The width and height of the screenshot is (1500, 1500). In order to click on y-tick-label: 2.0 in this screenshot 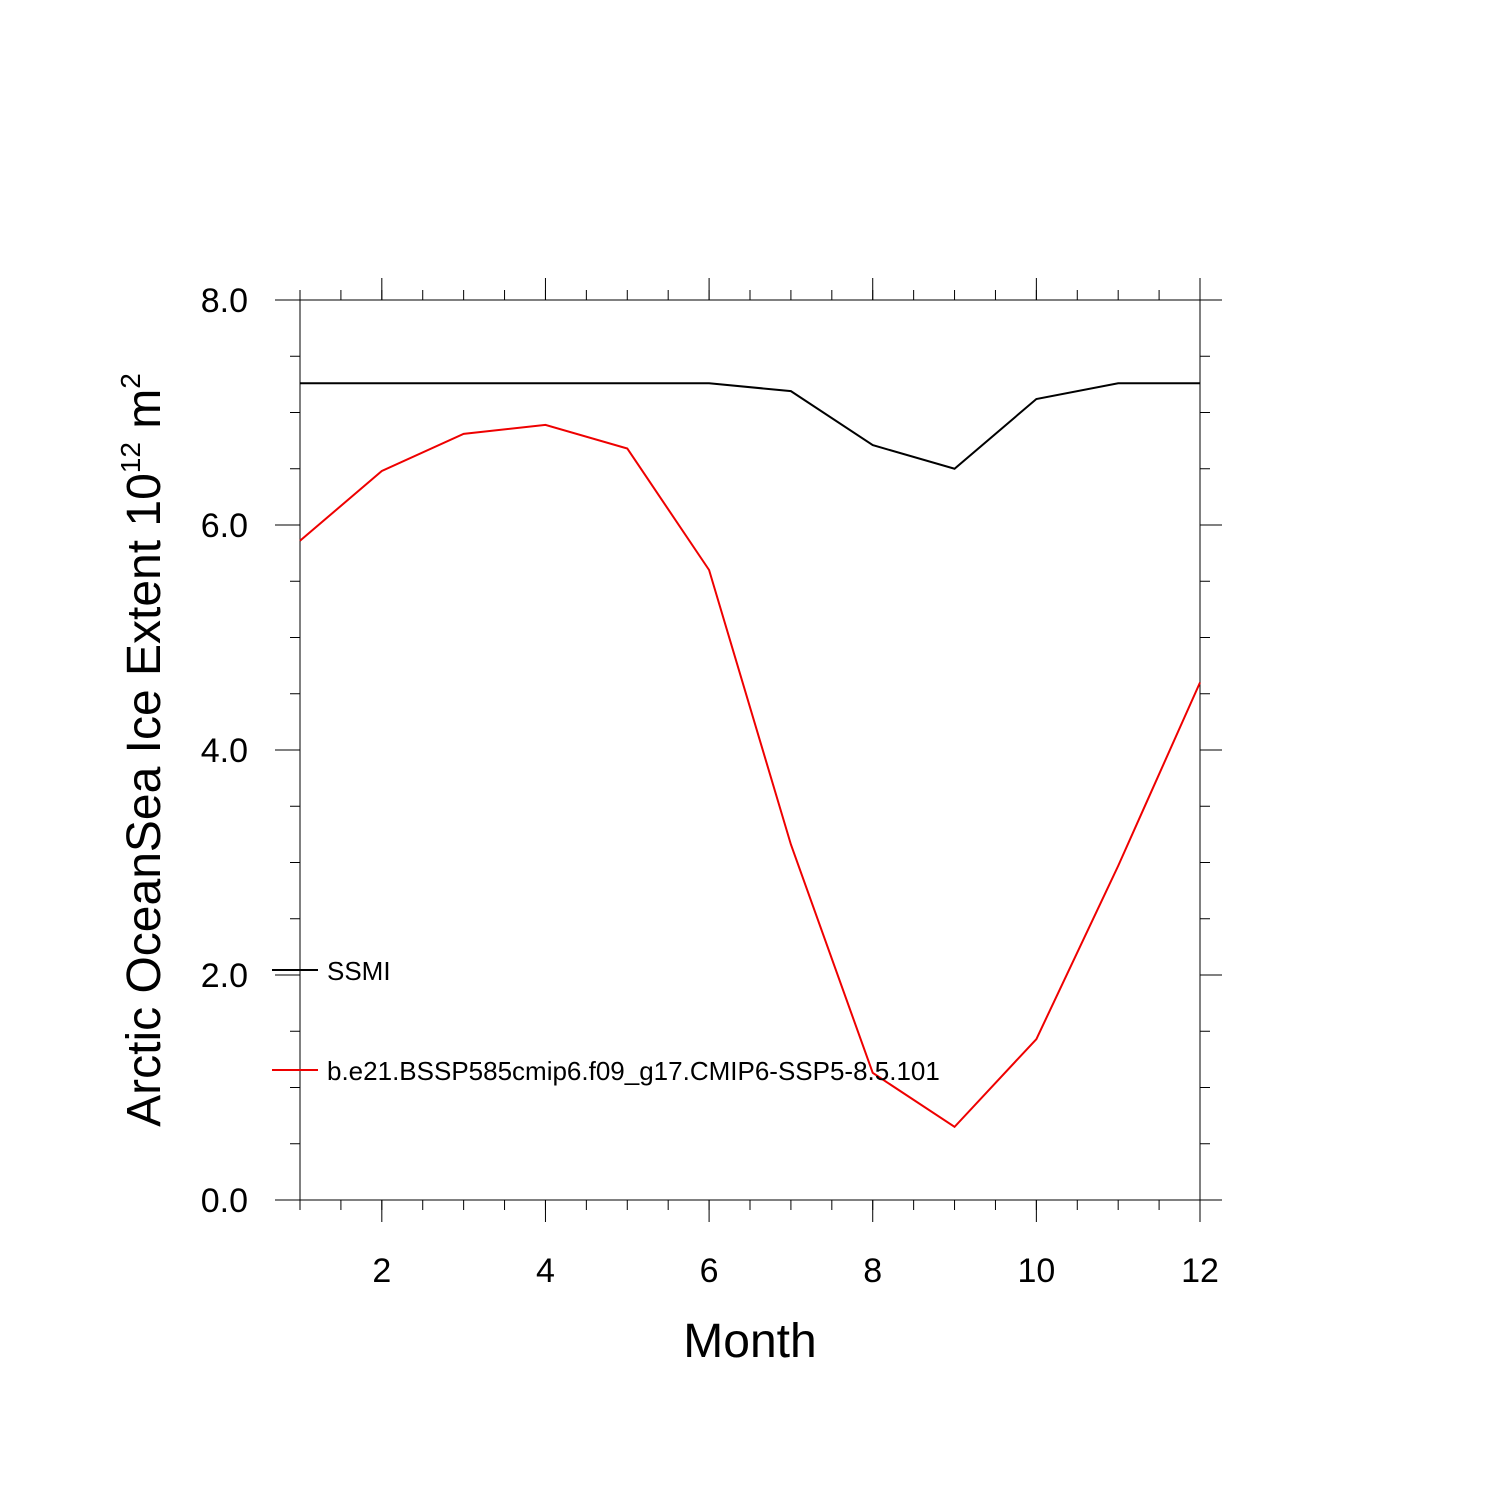, I will do `click(224, 976)`.